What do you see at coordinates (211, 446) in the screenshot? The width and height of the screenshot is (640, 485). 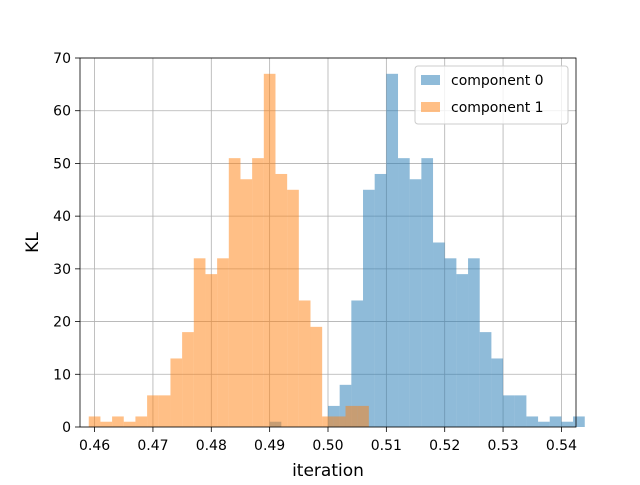 I see `x-tick-label: 0.48` at bounding box center [211, 446].